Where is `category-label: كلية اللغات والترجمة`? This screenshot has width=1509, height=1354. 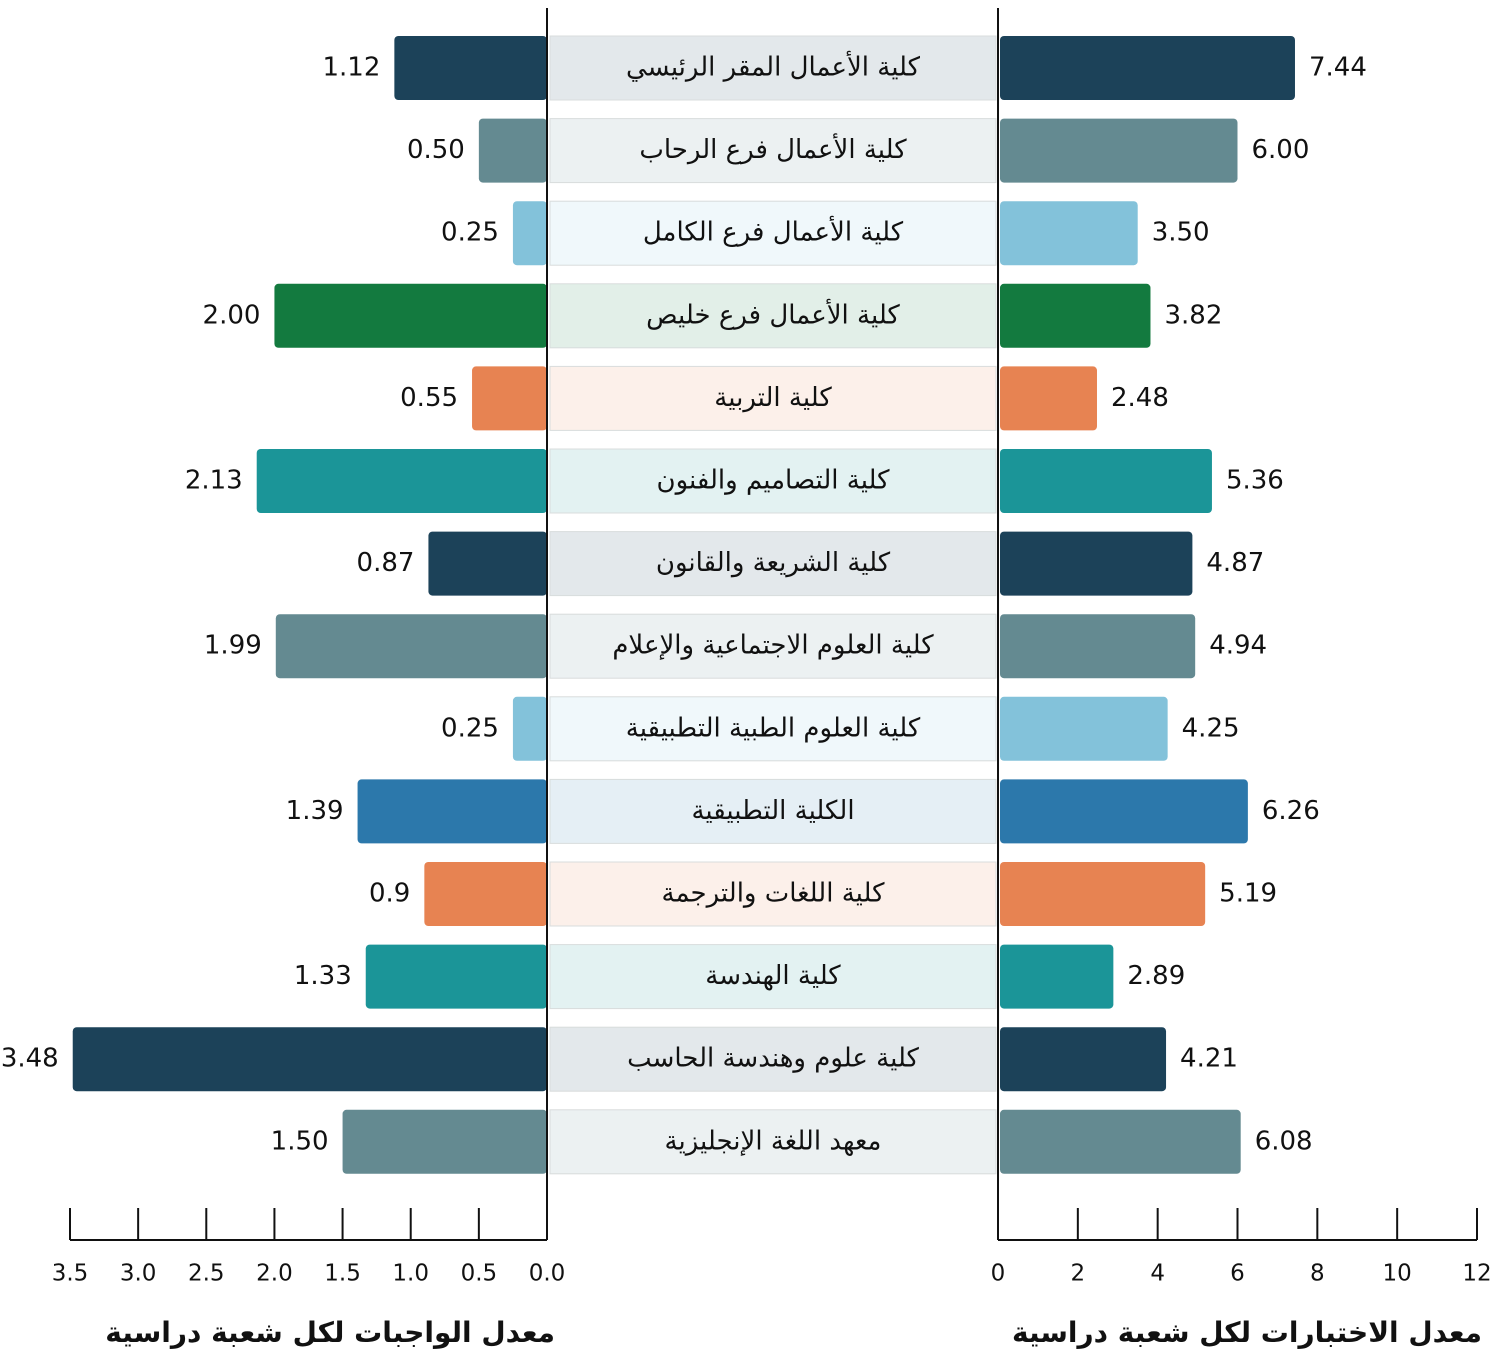 category-label: كلية اللغات والترجمة is located at coordinates (774, 894).